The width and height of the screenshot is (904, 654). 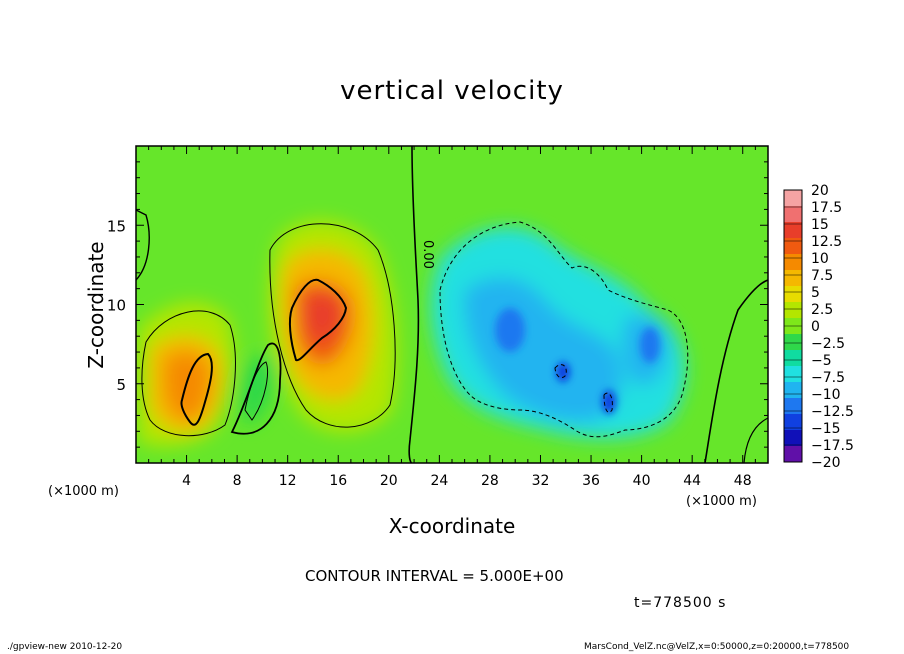 I want to click on contour-interval-label: CONTOUR INTERVAL = 5.000E+00, so click(x=434, y=576).